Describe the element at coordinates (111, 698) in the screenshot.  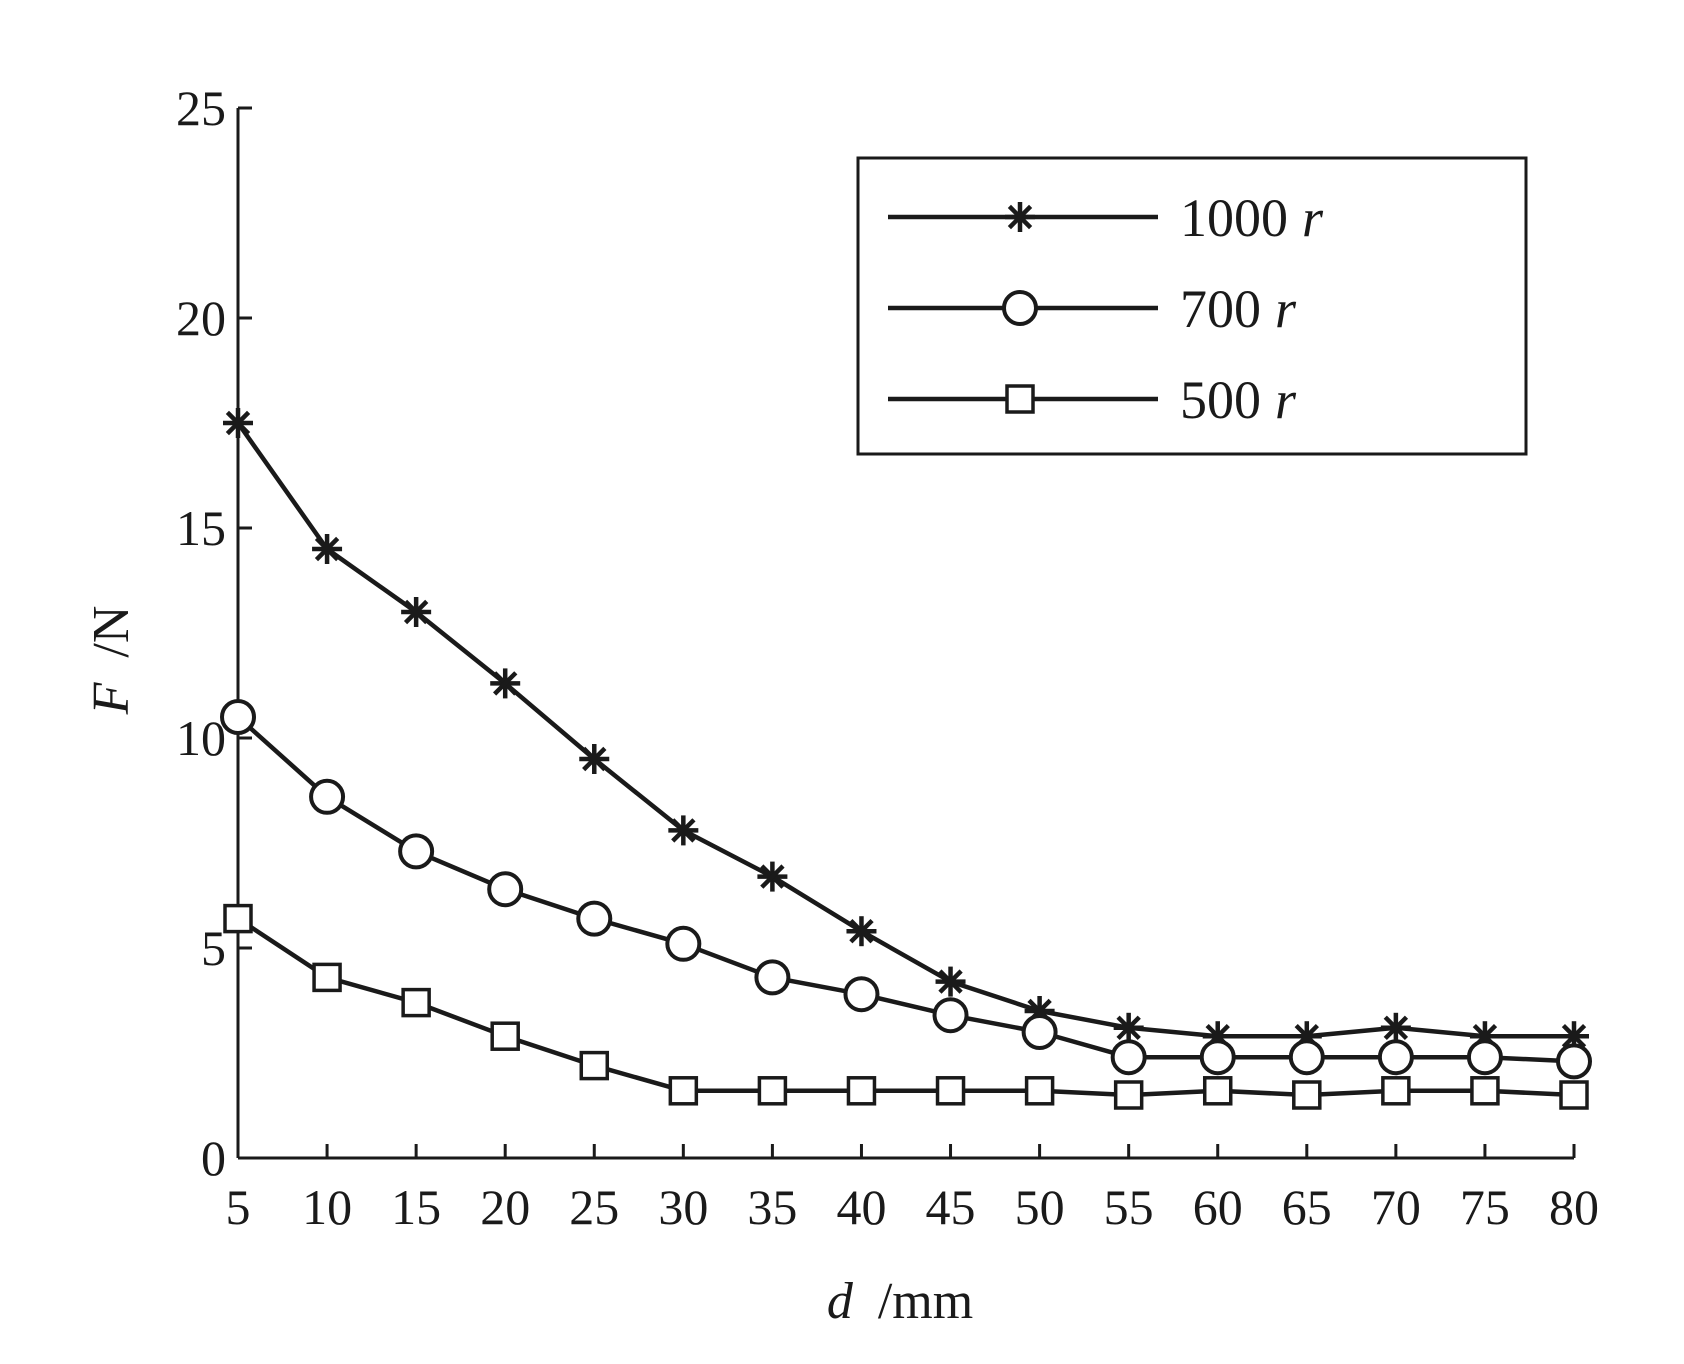
I see `y-axis-variable: F` at that location.